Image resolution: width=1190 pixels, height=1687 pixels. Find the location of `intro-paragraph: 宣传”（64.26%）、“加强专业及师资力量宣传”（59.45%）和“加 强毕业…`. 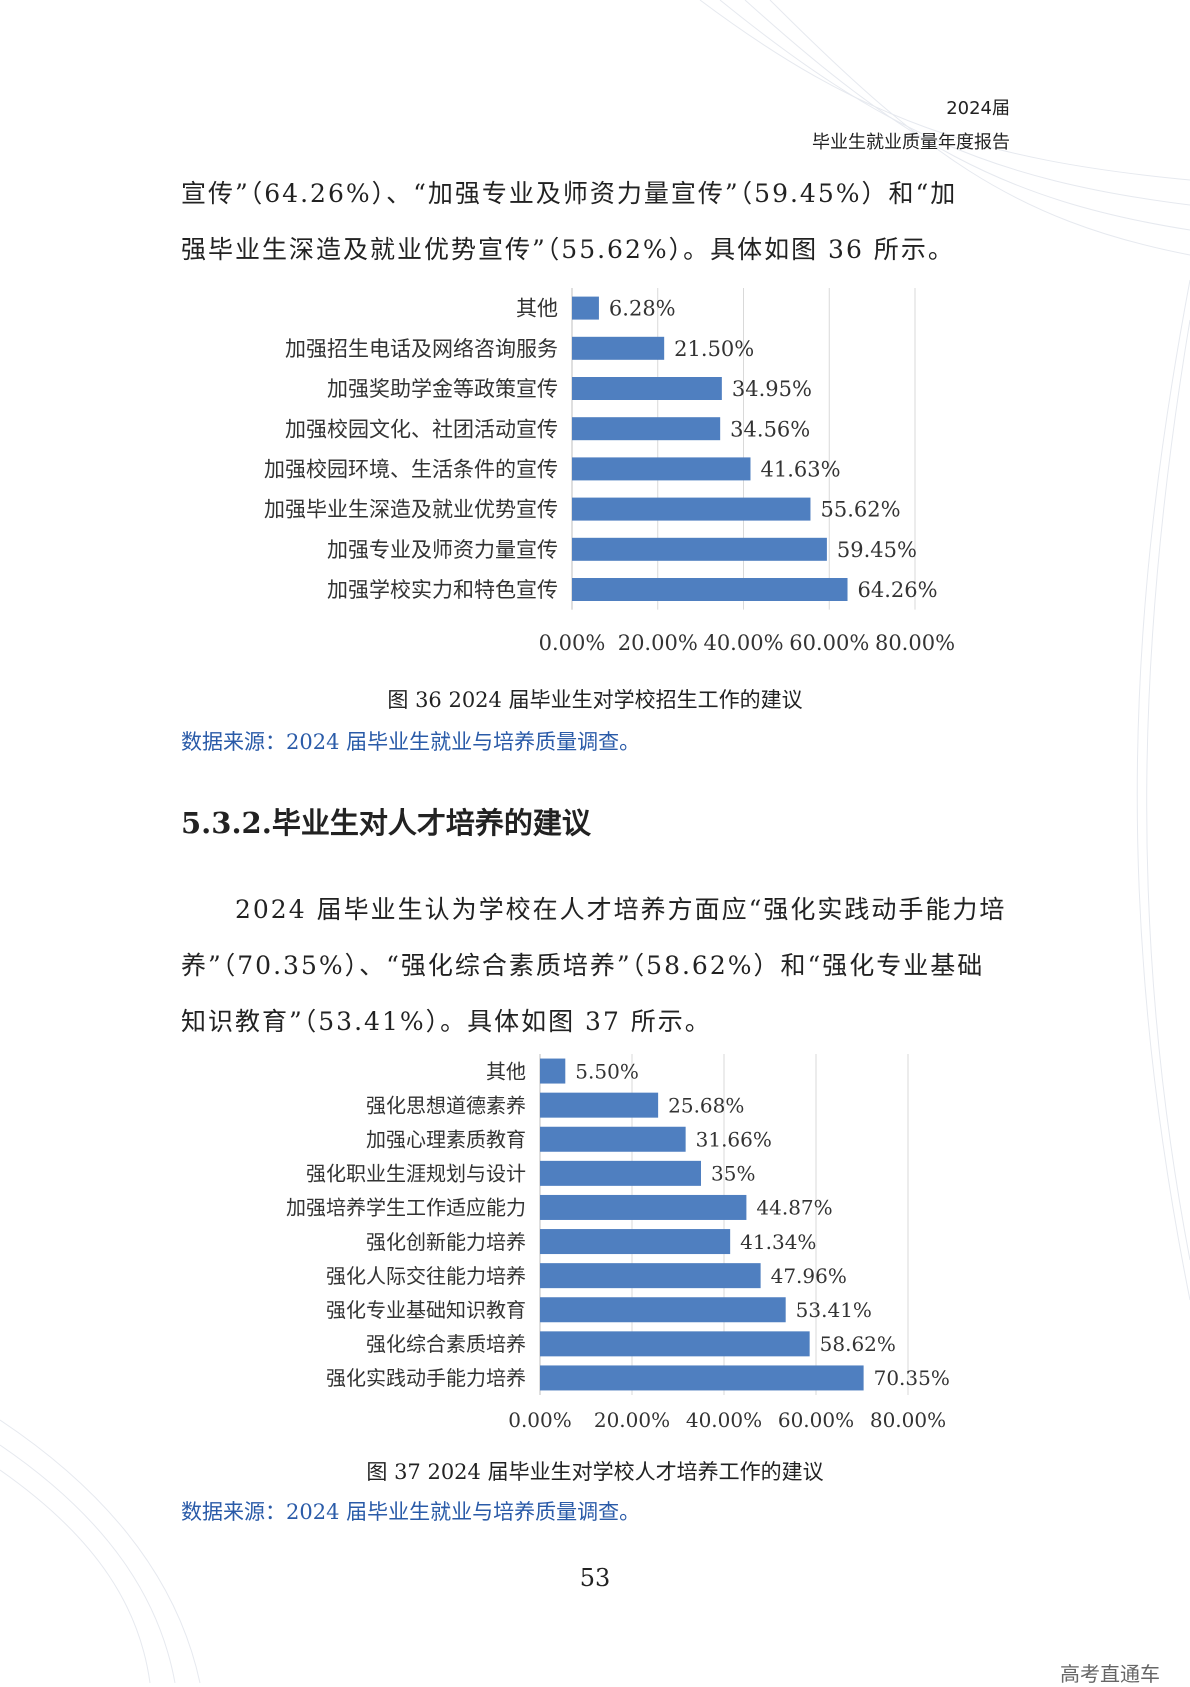

intro-paragraph: 宣传”（64.26%）、“加强专业及师资力量宣传”（59.45%）和“加 强毕业… is located at coordinates (596, 222).